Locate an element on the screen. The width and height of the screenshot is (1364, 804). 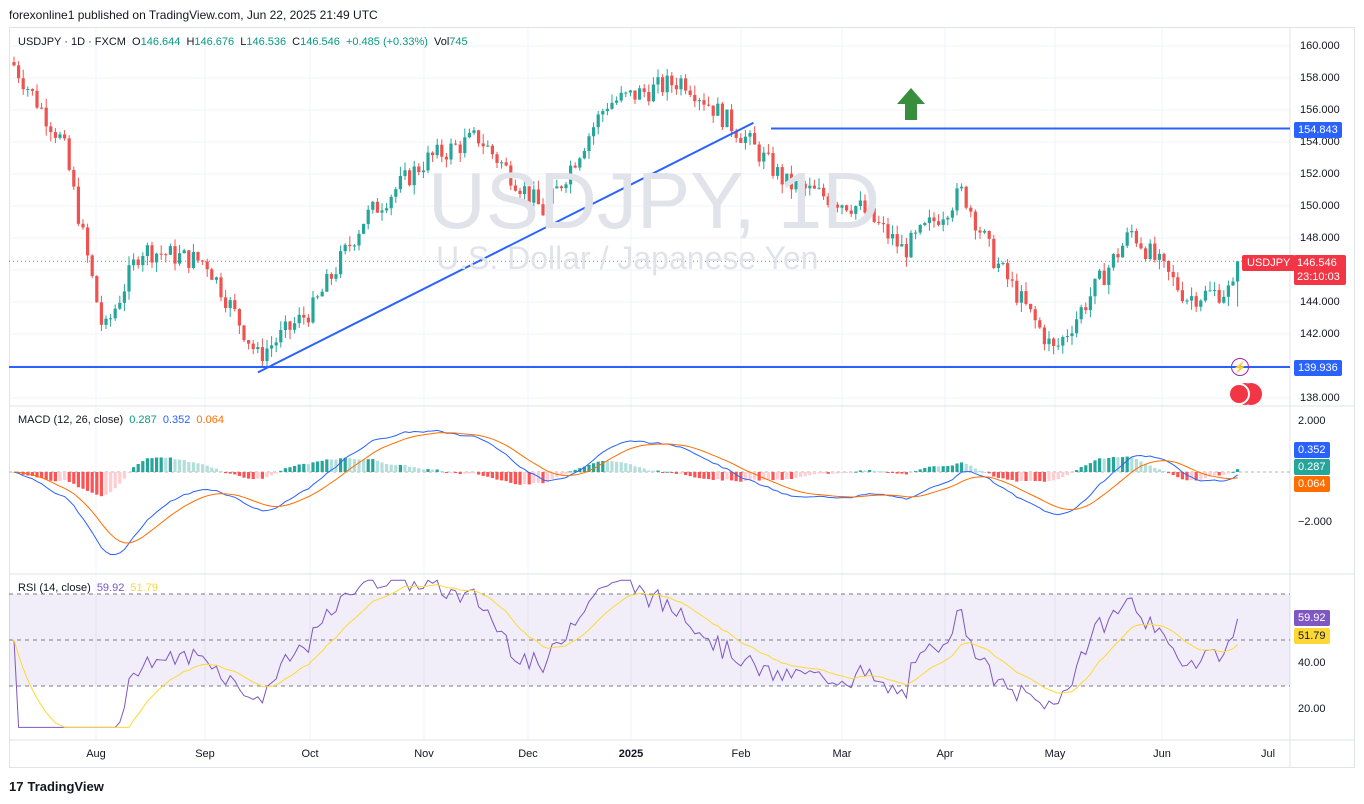
legend-l-label: L is located at coordinates (243, 42).